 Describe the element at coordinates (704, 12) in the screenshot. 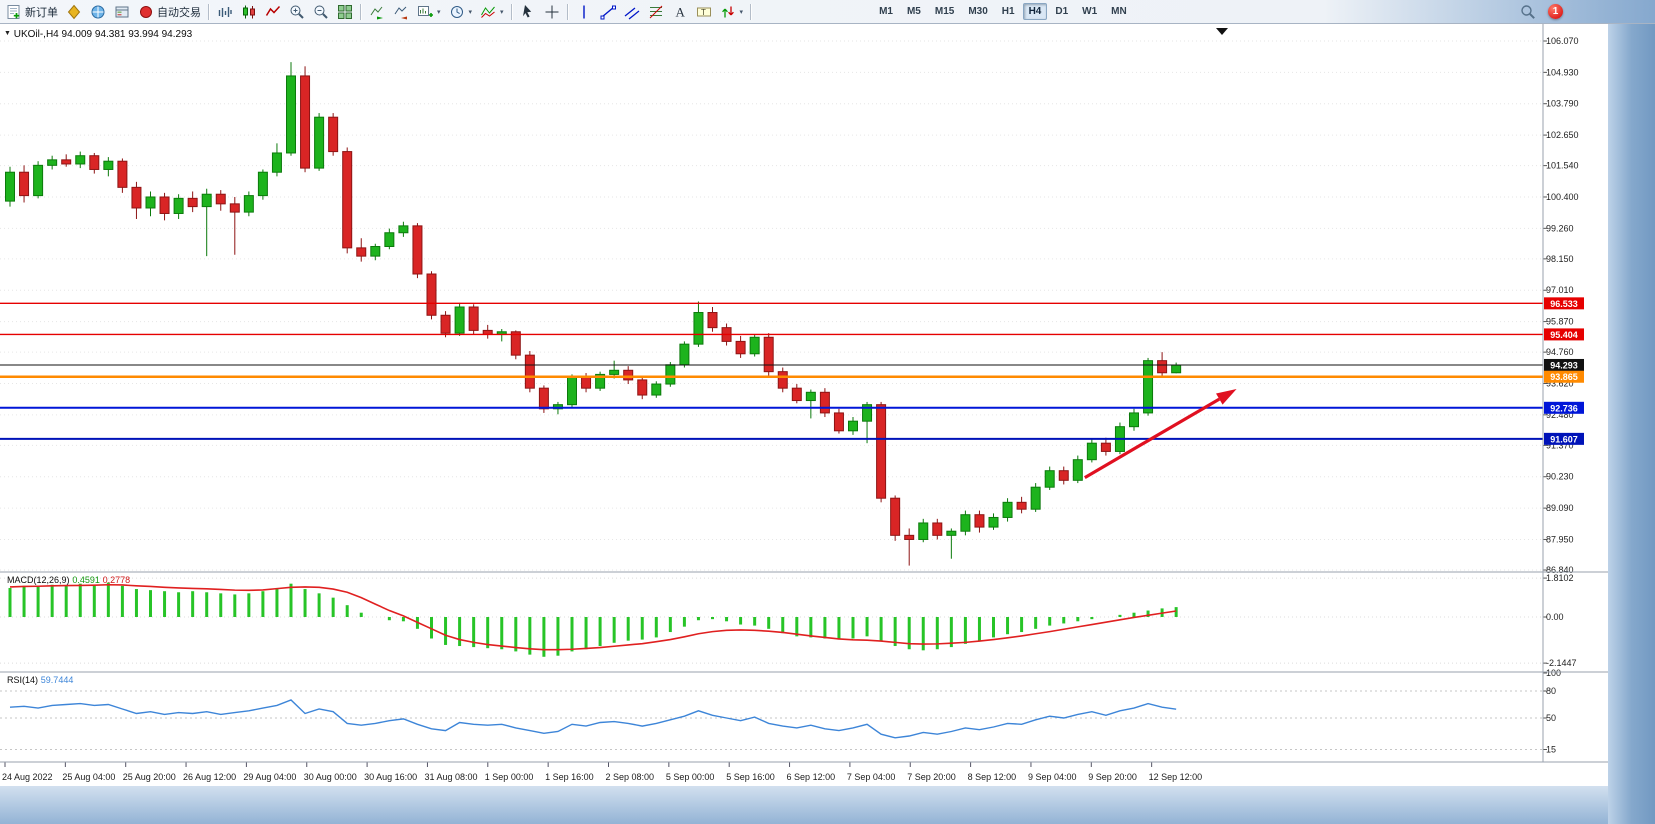

I see `label-button: T` at that location.